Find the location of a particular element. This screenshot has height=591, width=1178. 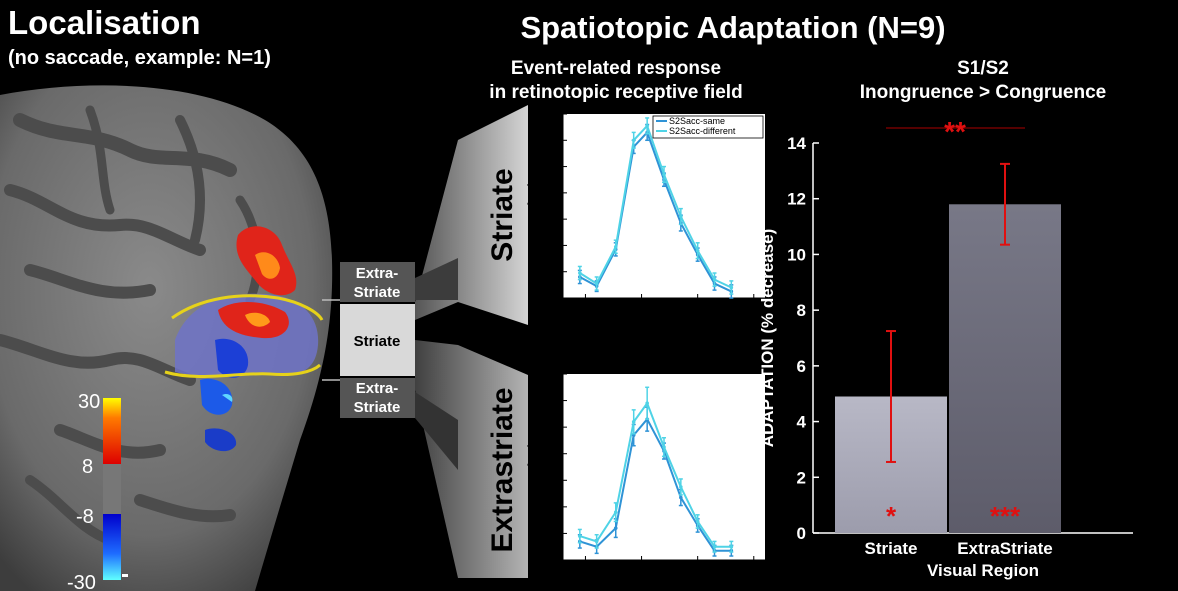

label-extra-bottom-line1: Extra- is located at coordinates (377, 388).